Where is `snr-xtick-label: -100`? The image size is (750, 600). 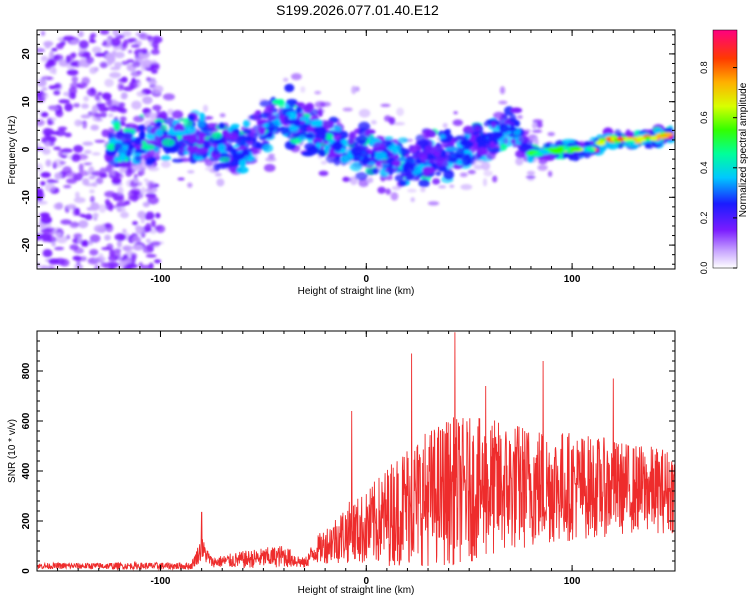
snr-xtick-label: -100 is located at coordinates (160, 581).